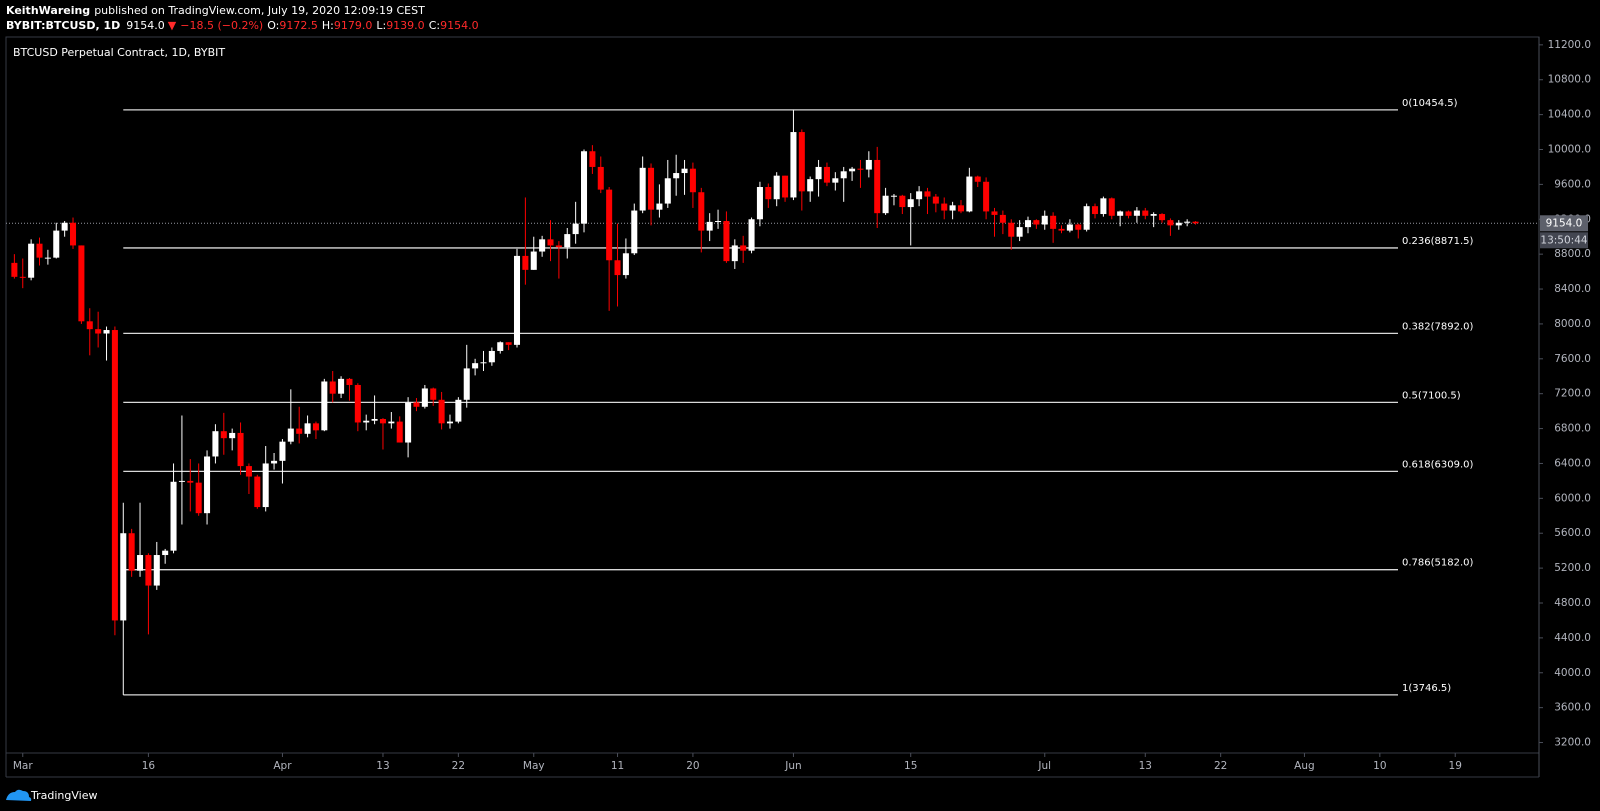 The height and width of the screenshot is (811, 1600). Describe the element at coordinates (48, 10) in the screenshot. I see `author: KeithWareing` at that location.